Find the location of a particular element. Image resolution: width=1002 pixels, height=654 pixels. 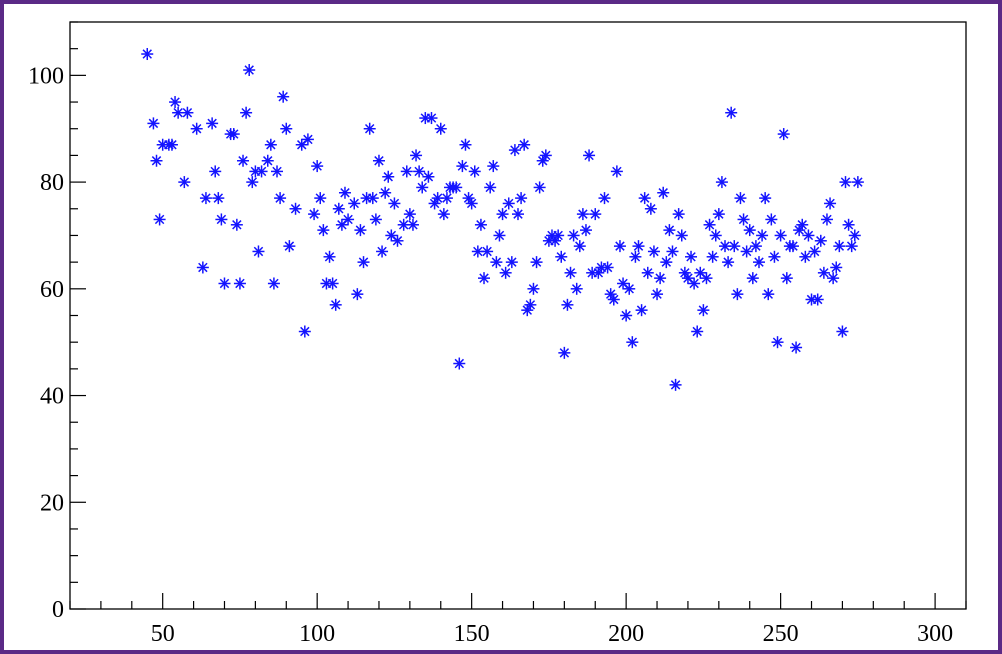

x-tick-label: 250 is located at coordinates (781, 634).